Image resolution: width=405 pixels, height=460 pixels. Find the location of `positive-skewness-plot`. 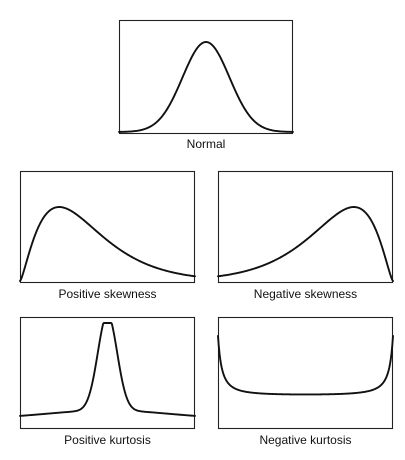

positive-skewness-plot is located at coordinates (107, 227).